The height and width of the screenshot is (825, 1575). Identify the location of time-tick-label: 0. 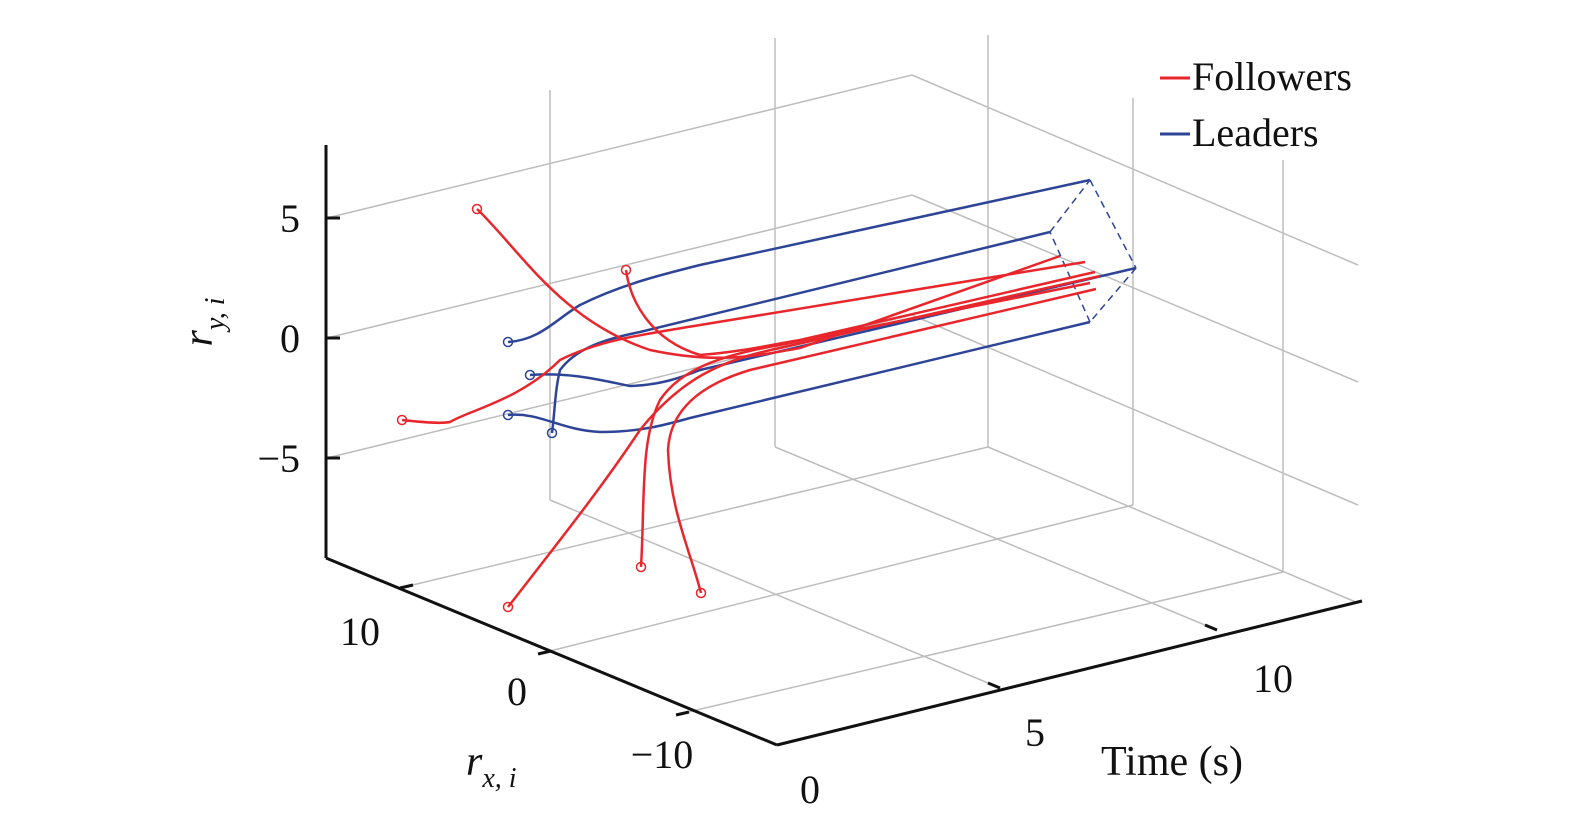
(810, 789).